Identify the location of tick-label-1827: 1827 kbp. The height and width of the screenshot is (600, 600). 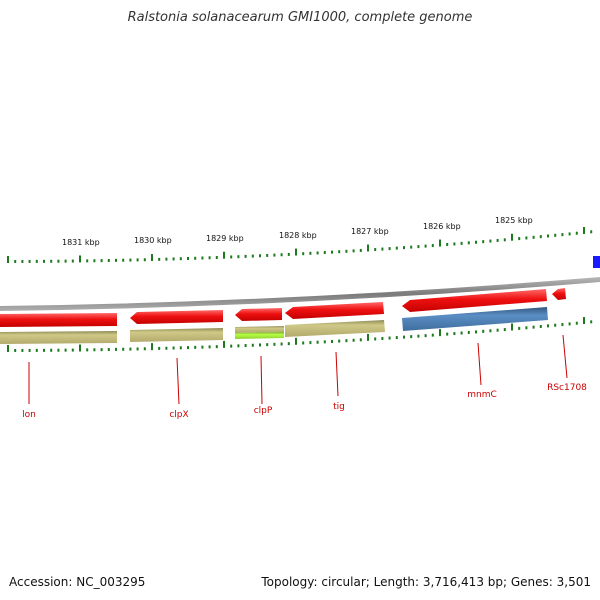
(370, 231).